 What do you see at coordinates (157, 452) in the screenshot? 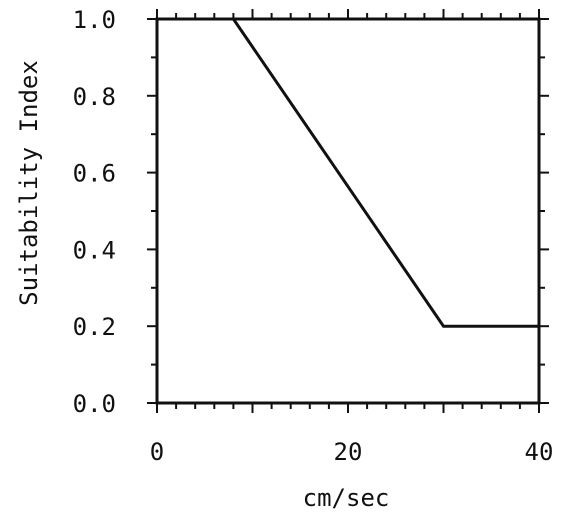
I see `x-tick-label: 0` at bounding box center [157, 452].